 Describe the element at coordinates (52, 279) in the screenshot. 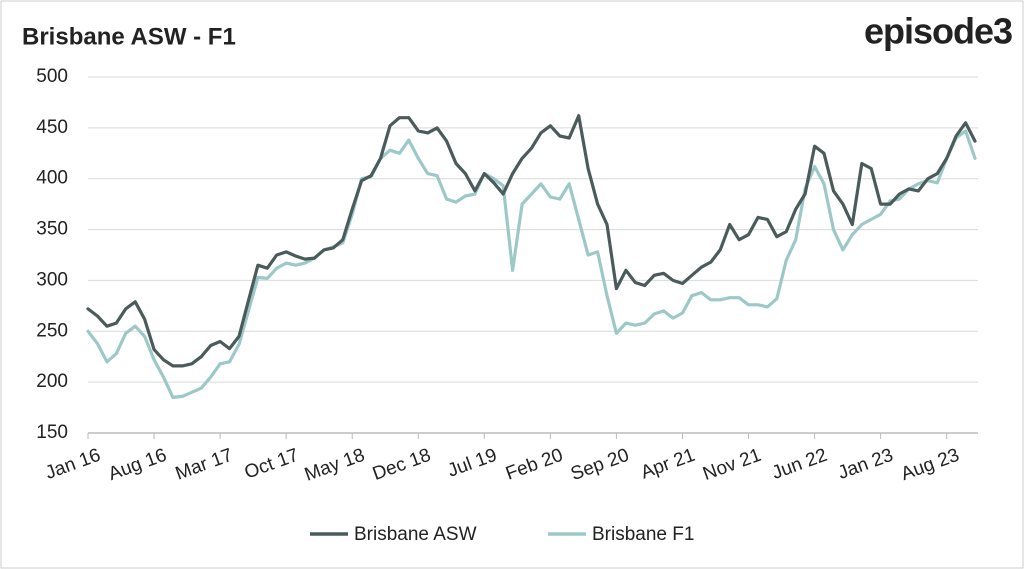

I see `y-tick-label: 300` at that location.